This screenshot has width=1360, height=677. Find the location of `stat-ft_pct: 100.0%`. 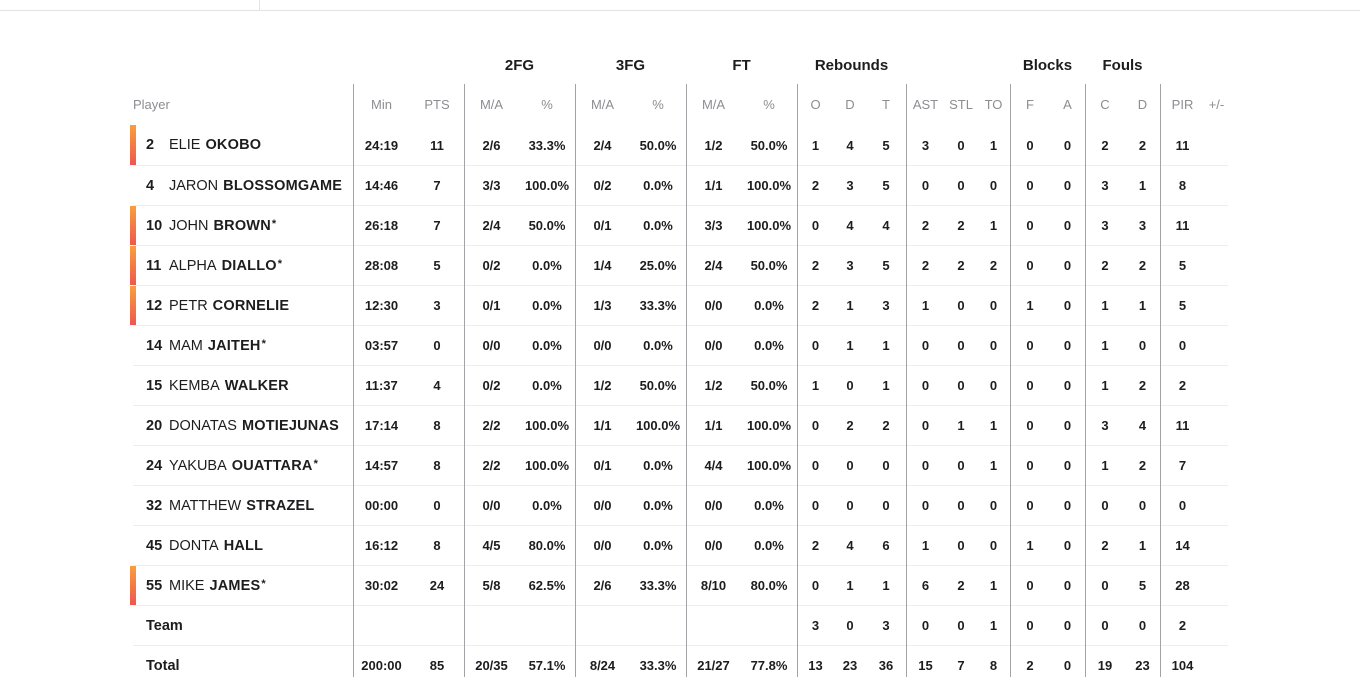

stat-ft_pct: 100.0% is located at coordinates (769, 425).